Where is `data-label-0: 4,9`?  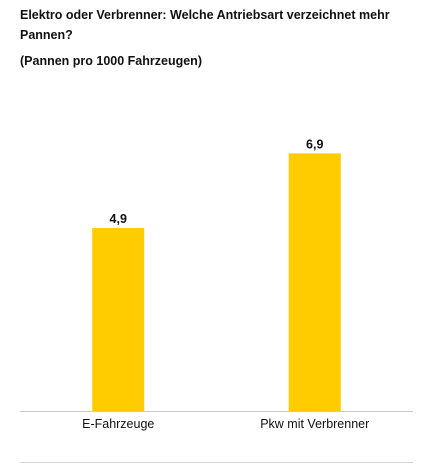 data-label-0: 4,9 is located at coordinates (118, 219).